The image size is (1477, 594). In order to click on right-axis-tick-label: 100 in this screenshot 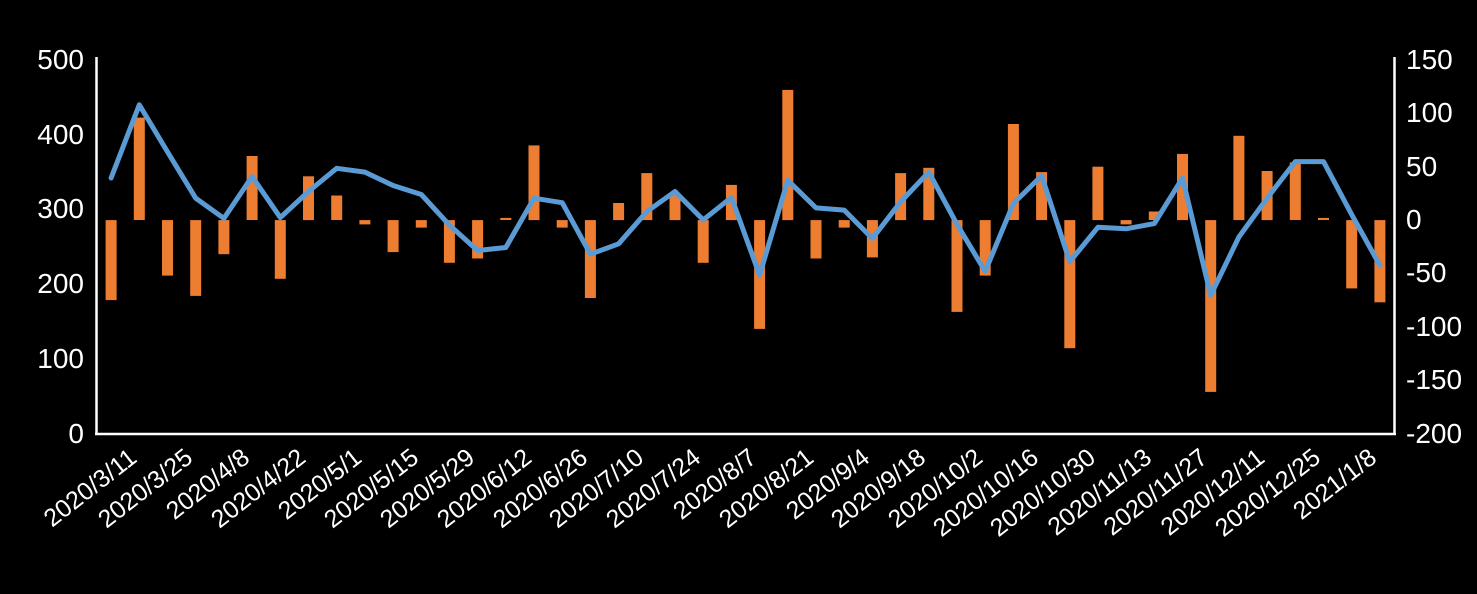, I will do `click(1429, 113)`.